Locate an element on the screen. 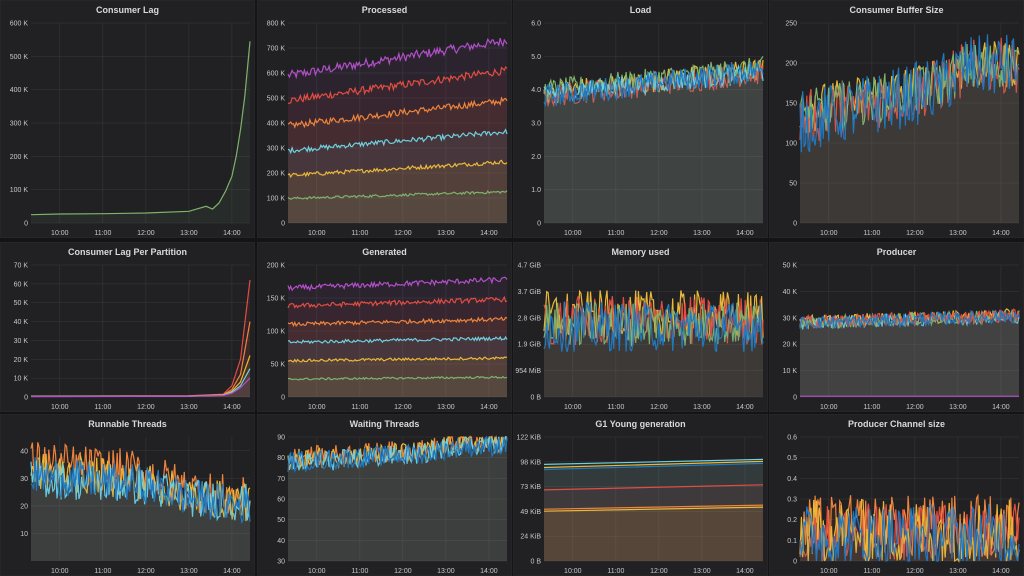 The width and height of the screenshot is (1024, 576). y-tick-label: 2.0 is located at coordinates (536, 157).